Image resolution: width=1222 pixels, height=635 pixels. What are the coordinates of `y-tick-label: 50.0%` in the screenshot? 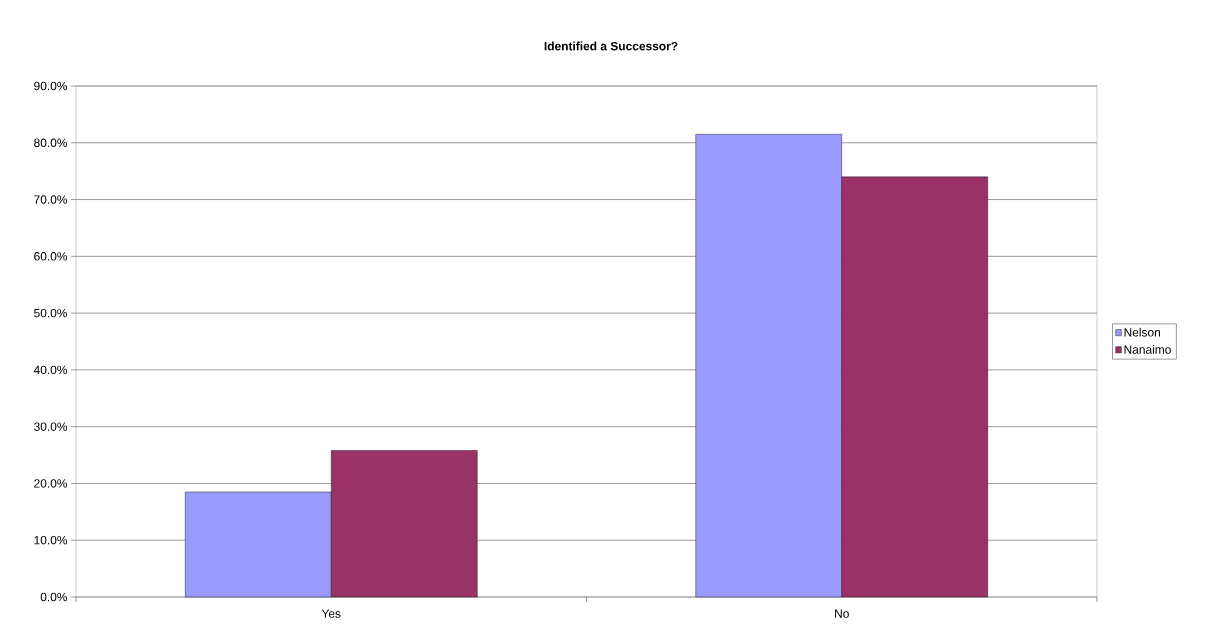 It's located at (51, 313).